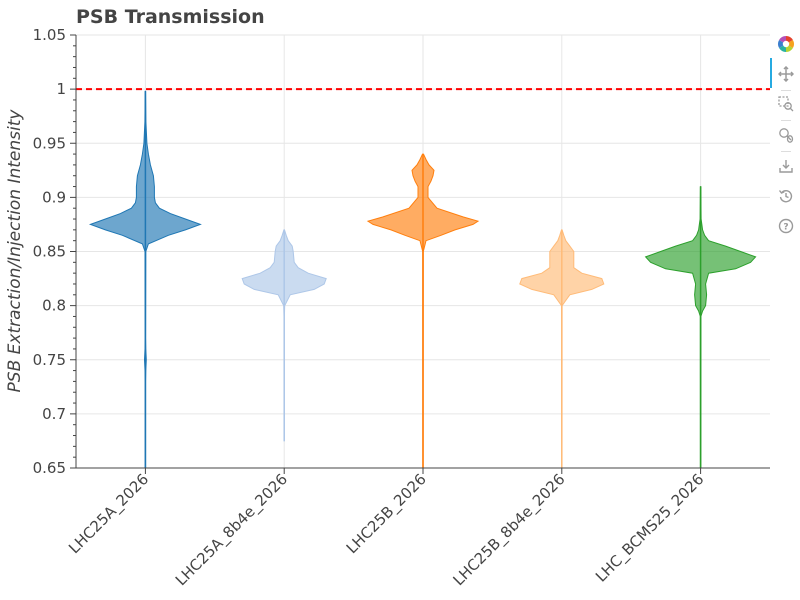 This screenshot has width=800, height=600. What do you see at coordinates (786, 44) in the screenshot?
I see `bokeh-logo-icon` at bounding box center [786, 44].